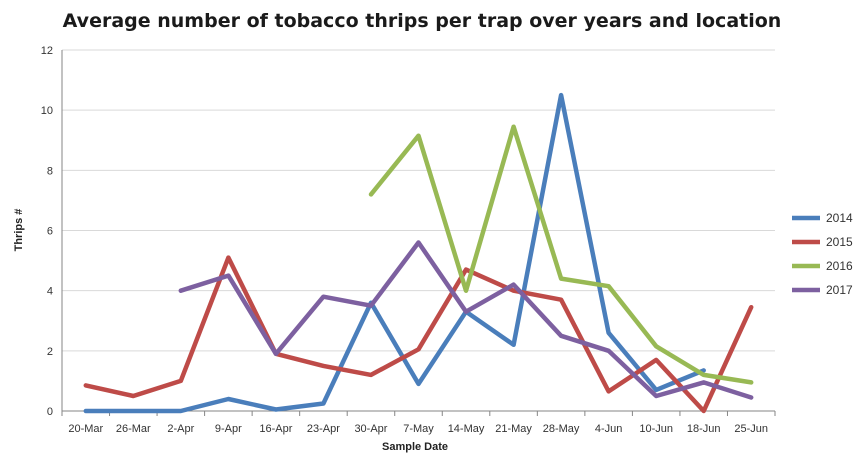 The image size is (862, 455). Describe the element at coordinates (47, 51) in the screenshot. I see `y-tick-label: 12` at that location.